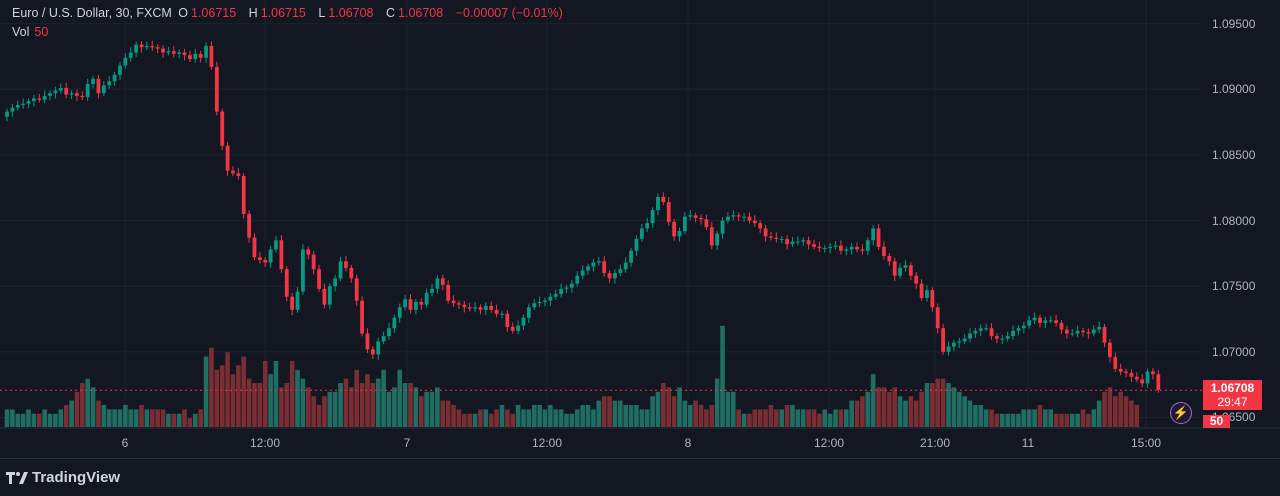  I want to click on brand: TradingView, so click(63, 477).